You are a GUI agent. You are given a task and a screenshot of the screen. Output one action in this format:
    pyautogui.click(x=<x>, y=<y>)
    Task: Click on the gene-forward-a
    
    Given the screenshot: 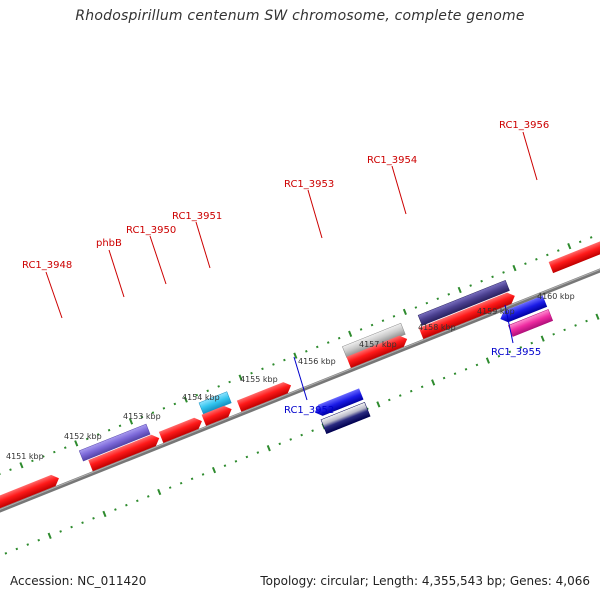 What is the action you would take?
    pyautogui.click(x=30, y=491)
    